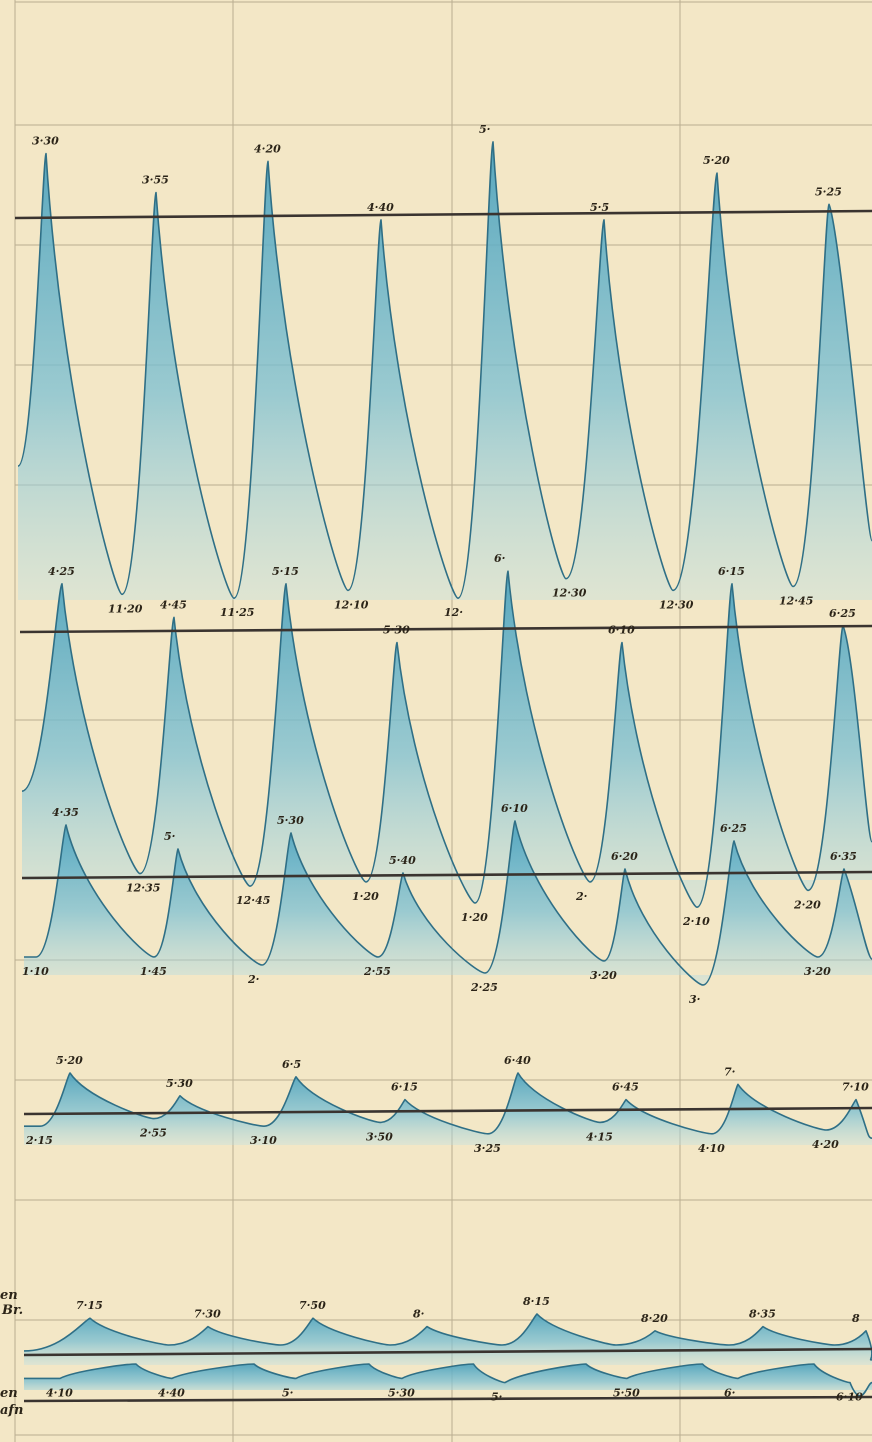 Image resolution: width=872 pixels, height=1442 pixels. Describe the element at coordinates (517, 1060) in the screenshot. I see `high-water-label: 6·40` at that location.